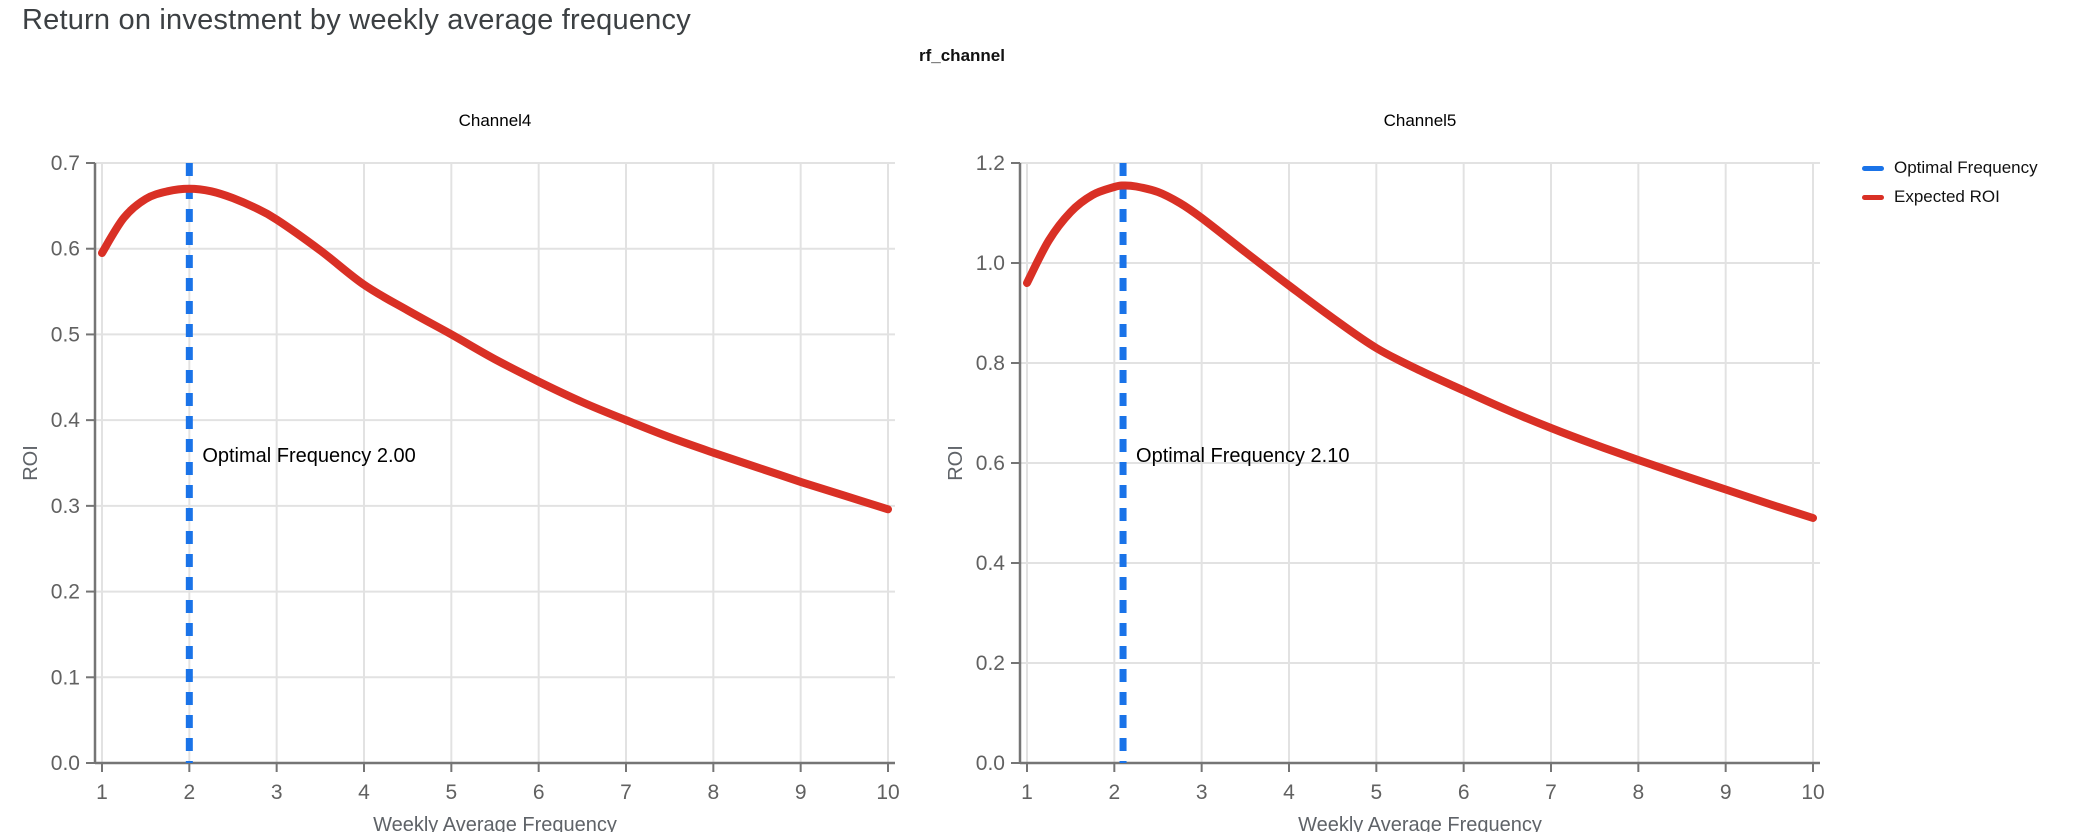 The image size is (2074, 840). What do you see at coordinates (1950, 182) in the screenshot?
I see `legend: Optimal Frequency Expected ROI` at bounding box center [1950, 182].